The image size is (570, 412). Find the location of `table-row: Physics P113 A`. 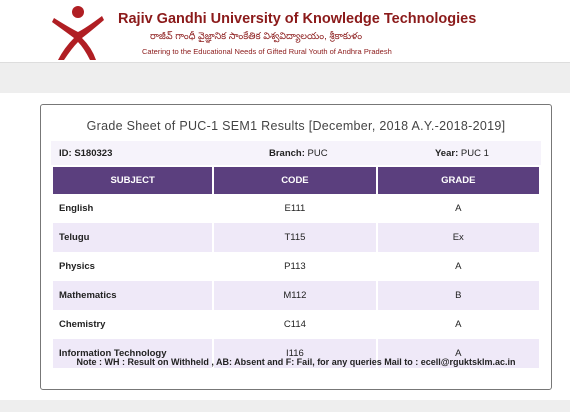

table-row: Physics P113 A is located at coordinates (296, 266).